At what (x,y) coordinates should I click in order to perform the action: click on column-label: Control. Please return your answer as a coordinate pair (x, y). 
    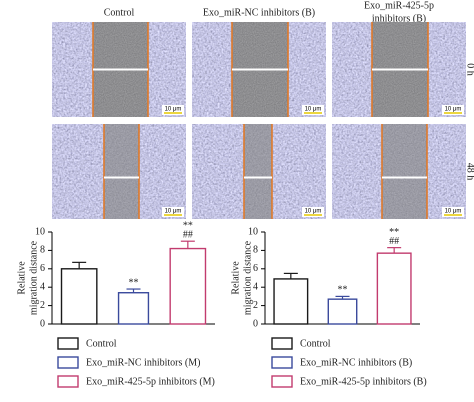
    Looking at the image, I should click on (119, 12).